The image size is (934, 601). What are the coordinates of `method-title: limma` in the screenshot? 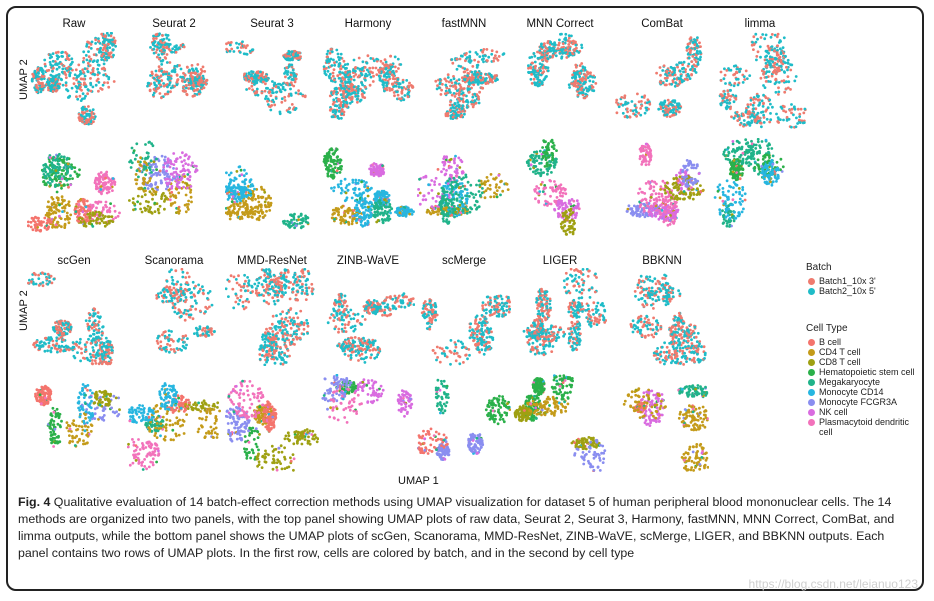 It's located at (760, 24).